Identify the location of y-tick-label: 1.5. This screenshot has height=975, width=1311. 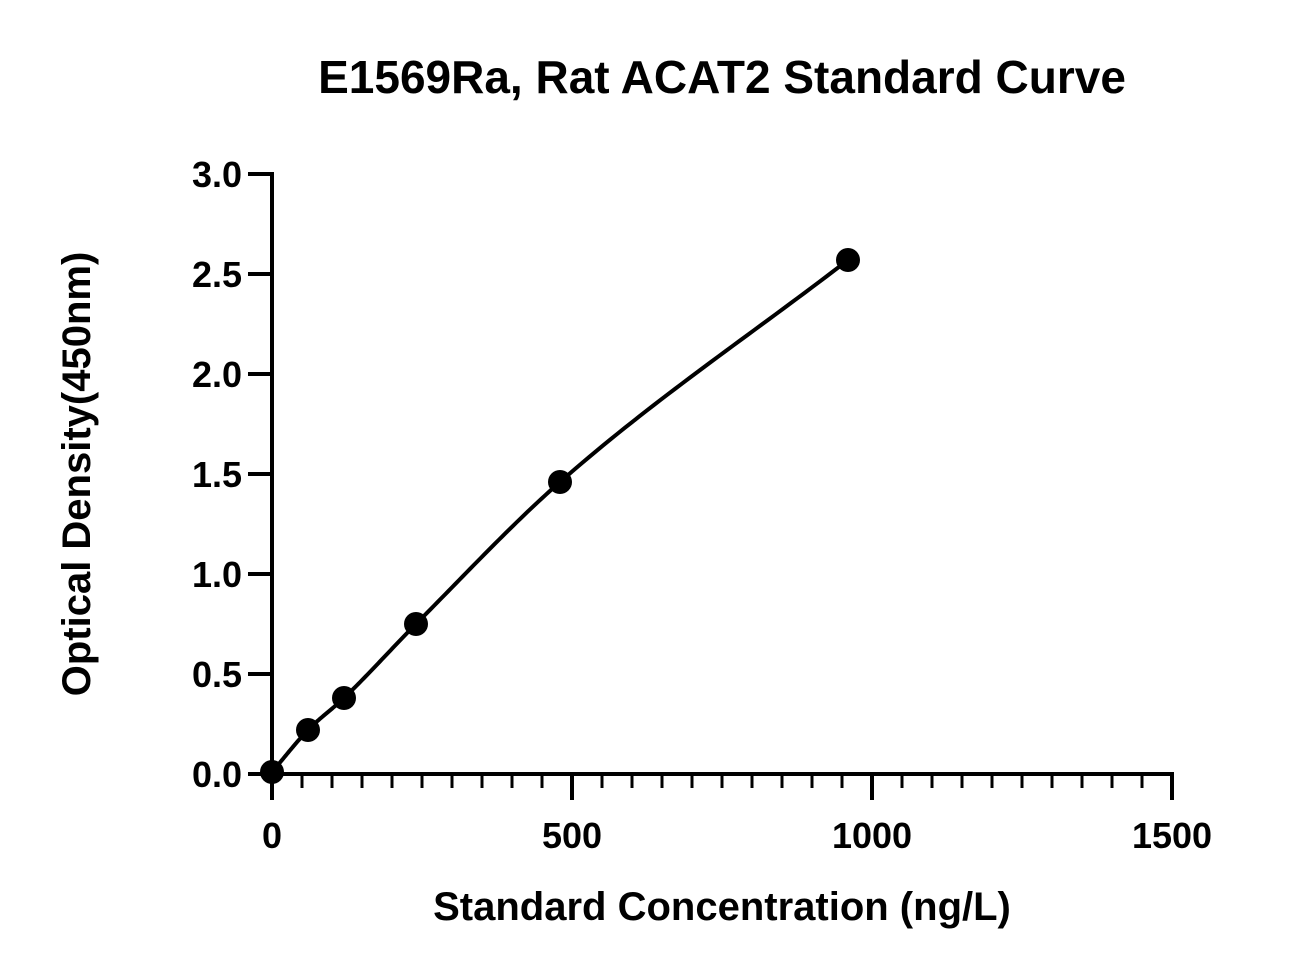
(217, 474).